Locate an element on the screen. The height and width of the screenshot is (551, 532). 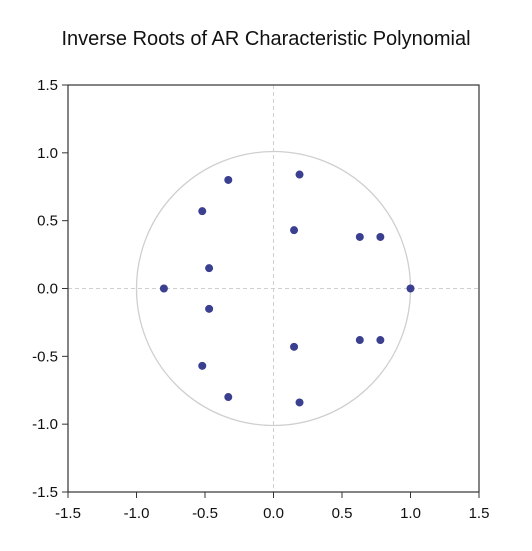
x-tick-label: -1.0 is located at coordinates (137, 513).